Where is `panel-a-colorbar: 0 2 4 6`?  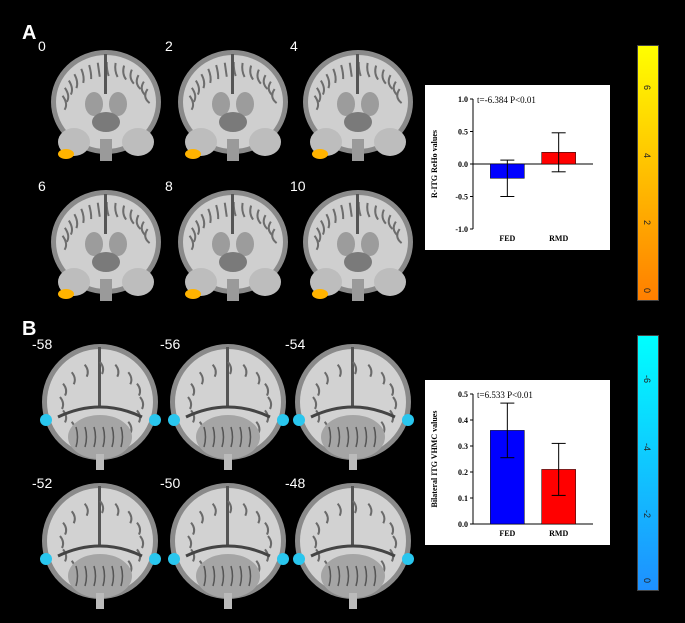 panel-a-colorbar: 0 2 4 6 is located at coordinates (648, 173).